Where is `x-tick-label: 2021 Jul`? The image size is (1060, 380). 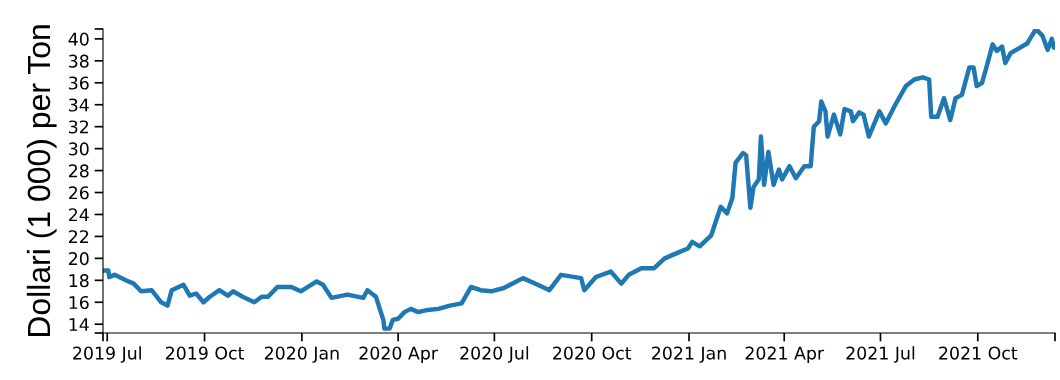 x-tick-label: 2021 Jul is located at coordinates (880, 354).